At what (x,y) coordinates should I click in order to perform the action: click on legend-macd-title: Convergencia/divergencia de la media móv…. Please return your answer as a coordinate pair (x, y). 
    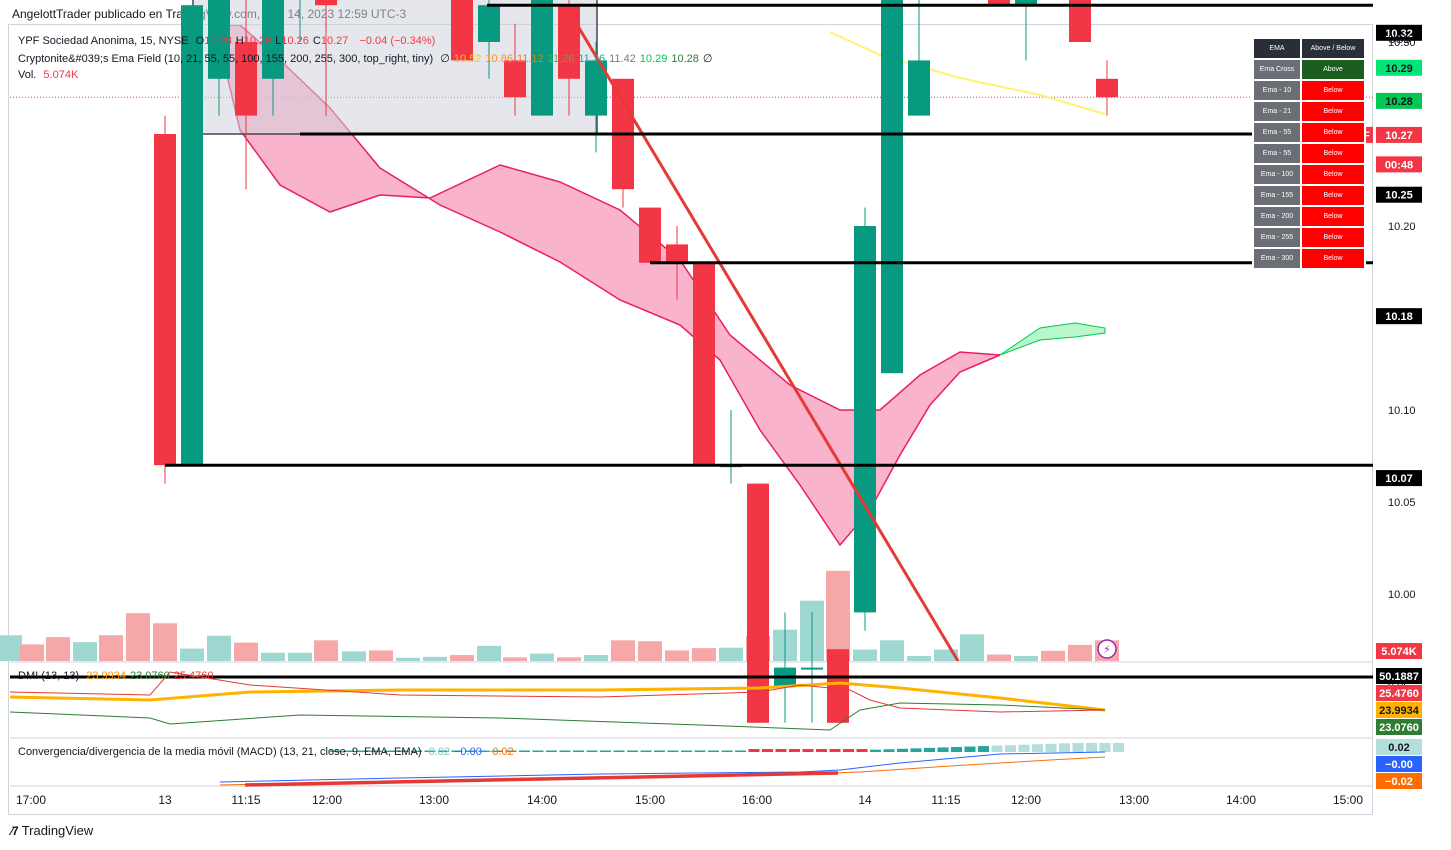
    Looking at the image, I should click on (220, 752).